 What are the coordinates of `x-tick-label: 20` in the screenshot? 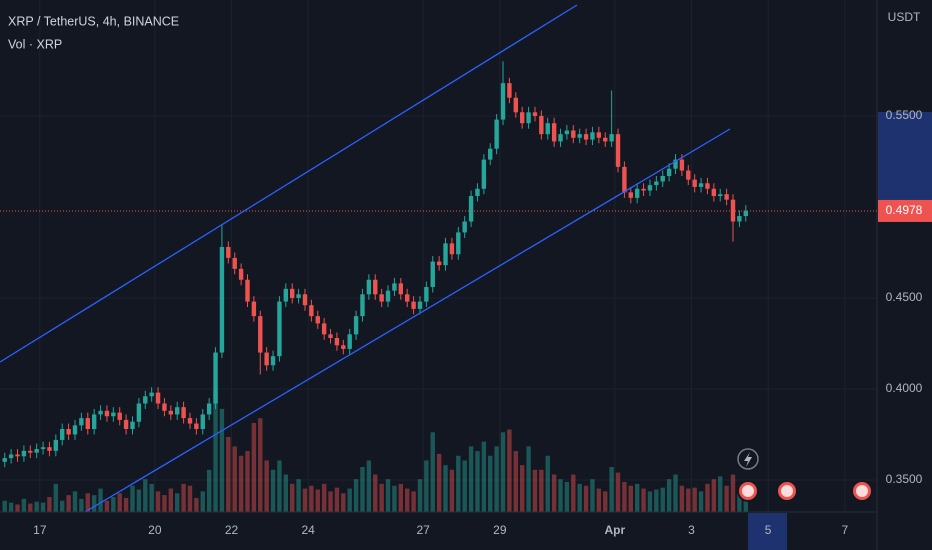 It's located at (155, 530).